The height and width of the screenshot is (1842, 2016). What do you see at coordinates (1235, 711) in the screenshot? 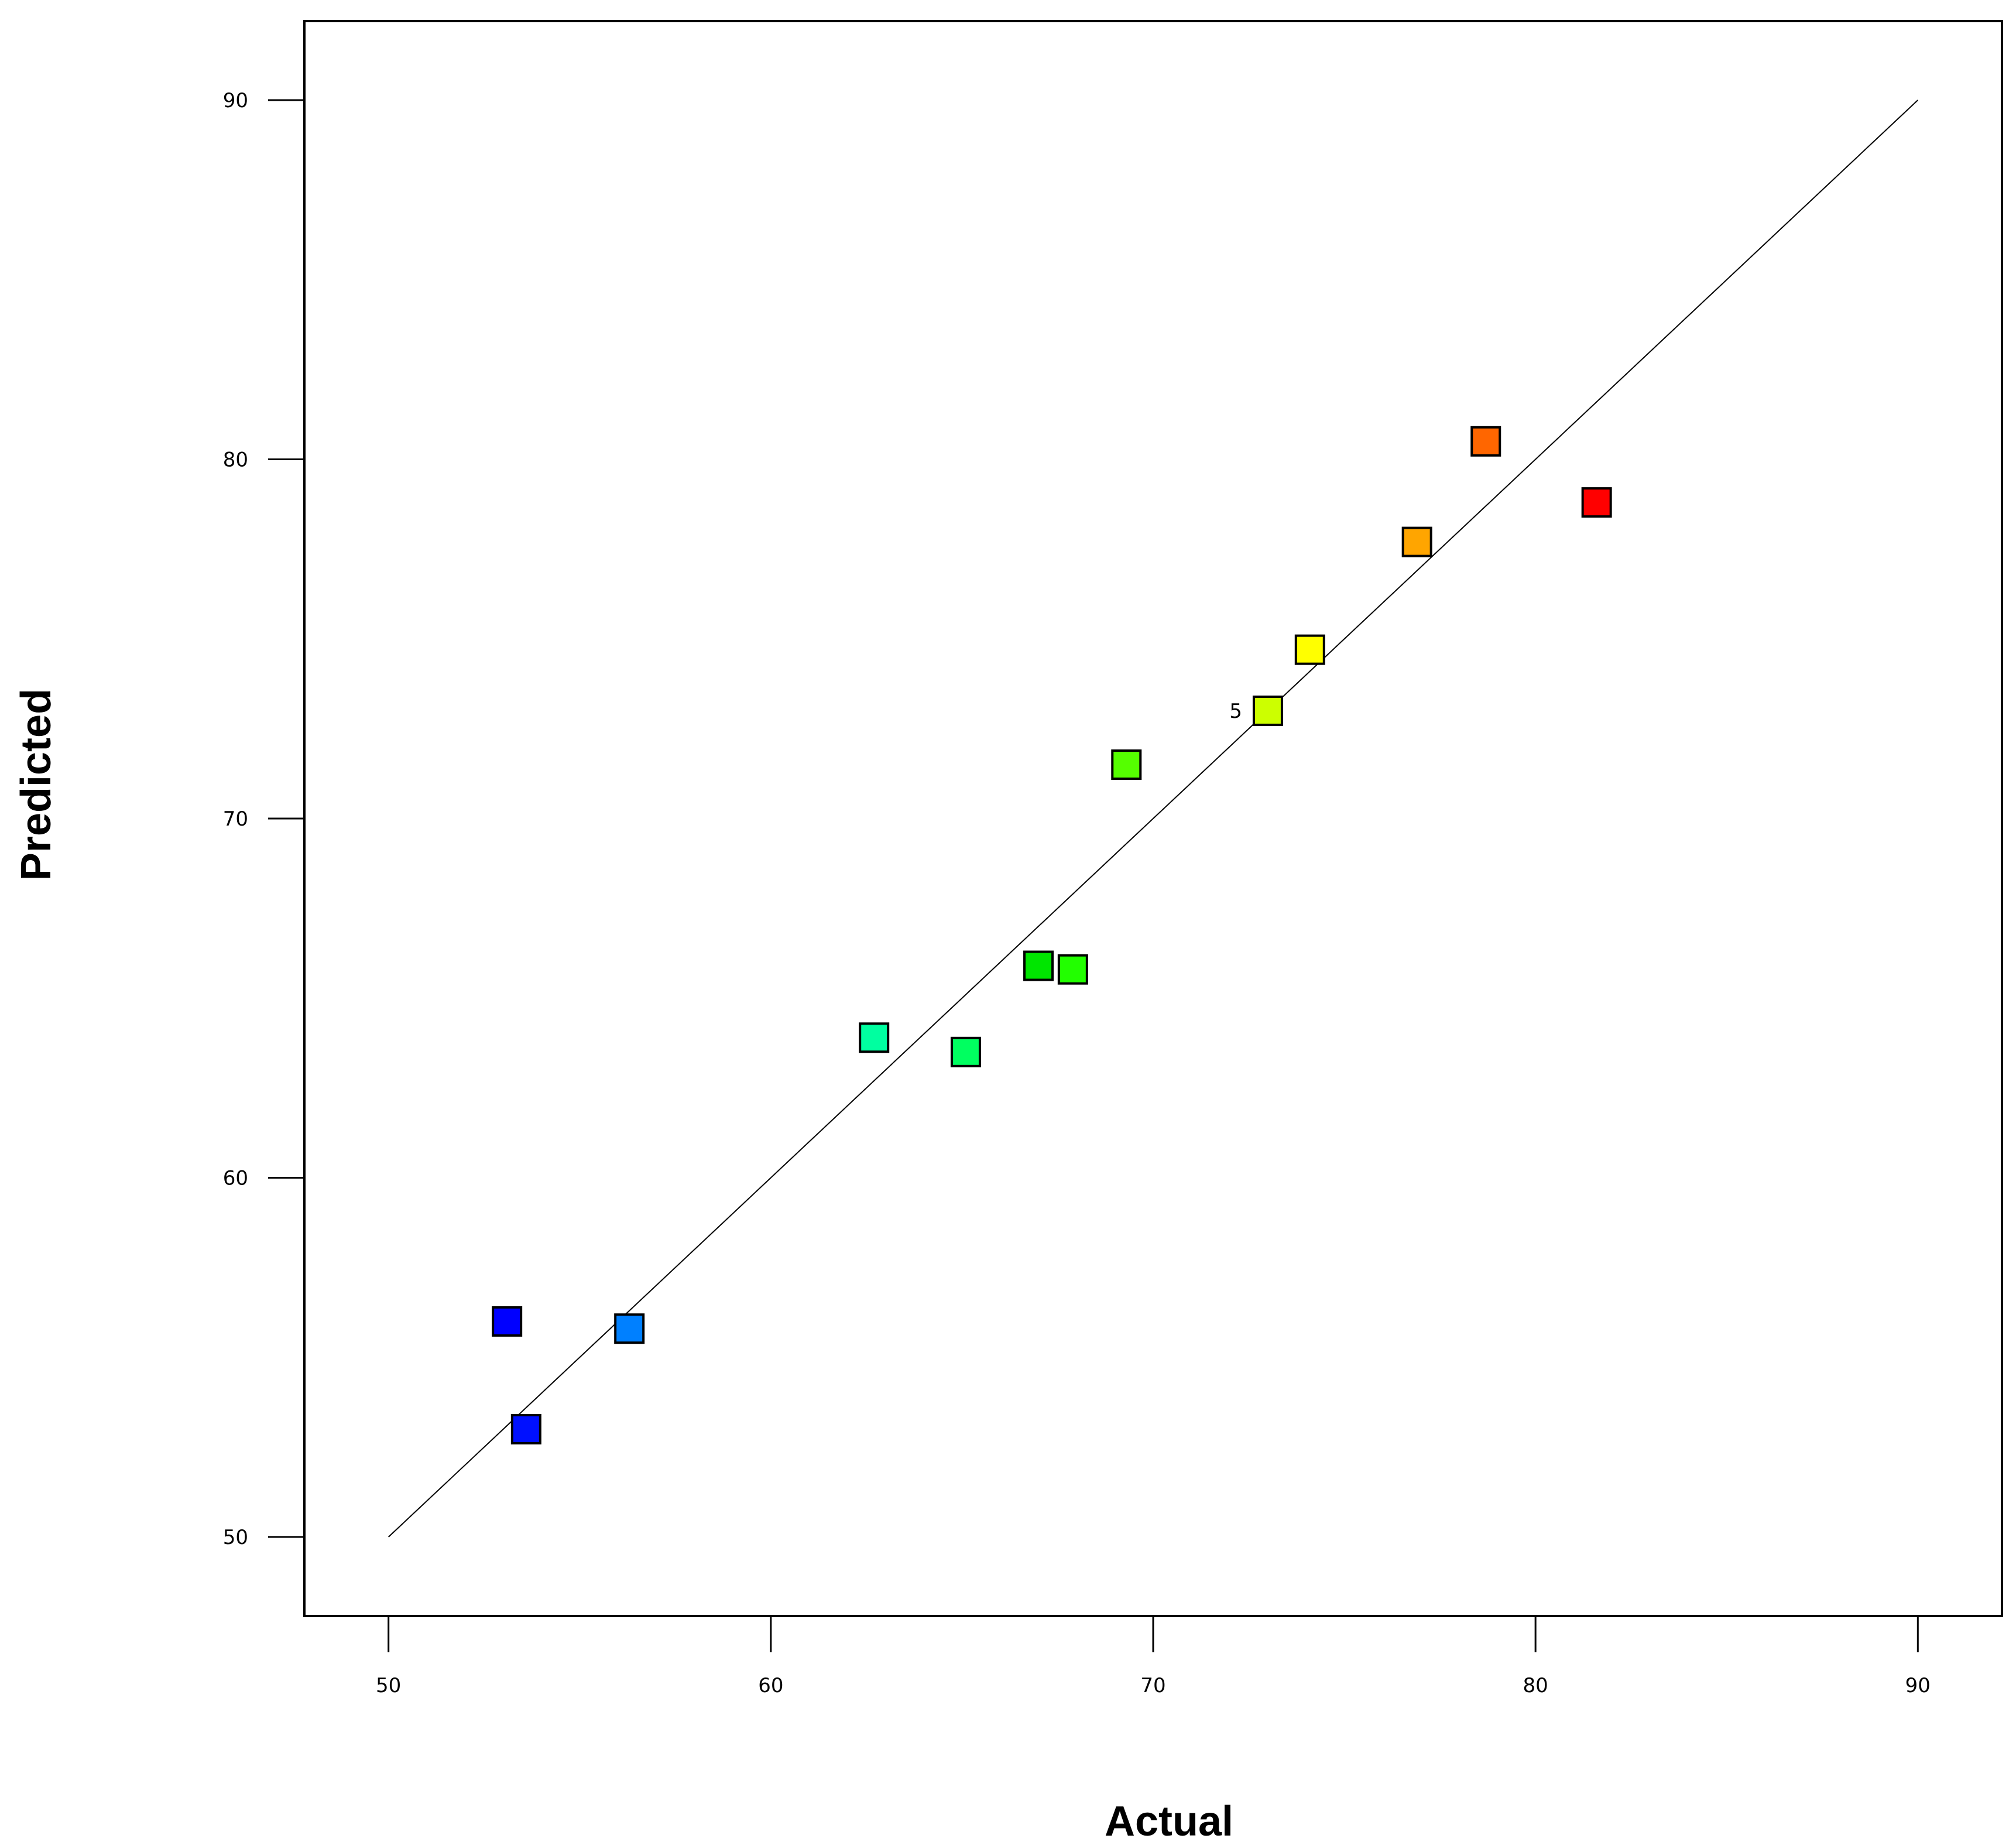
I see `point-label: 5` at bounding box center [1235, 711].